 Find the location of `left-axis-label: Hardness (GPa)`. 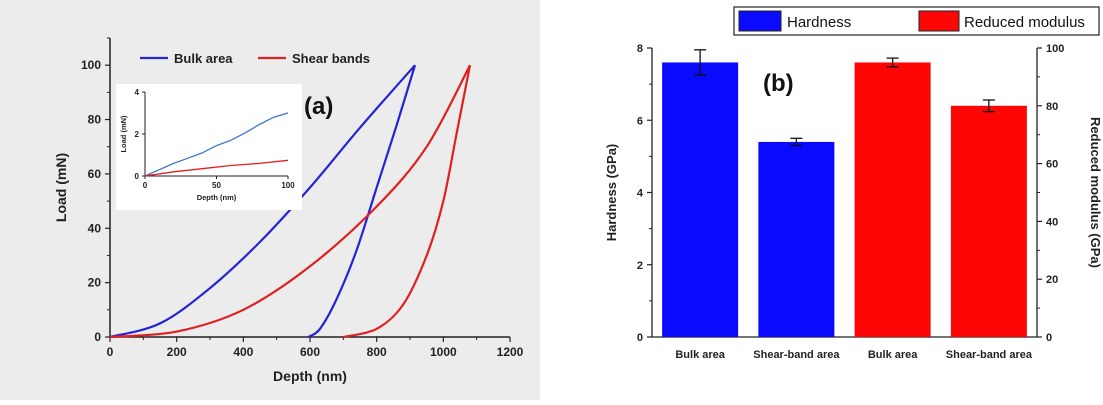

left-axis-label: Hardness (GPa) is located at coordinates (611, 193).